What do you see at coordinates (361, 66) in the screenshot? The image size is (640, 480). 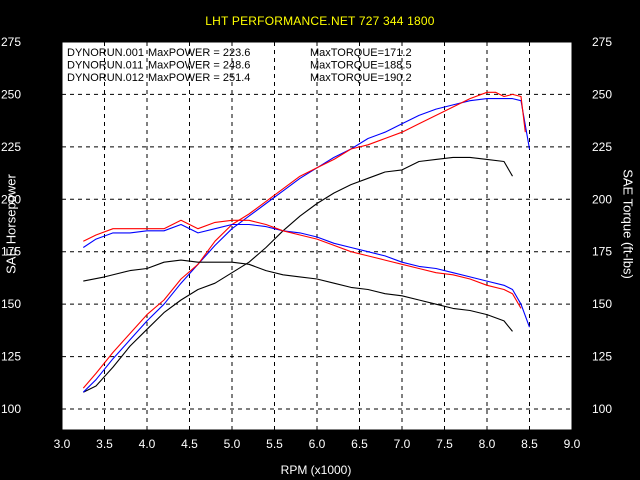 I see `legend-max-torque: MaxTORQUE=188.5` at bounding box center [361, 66].